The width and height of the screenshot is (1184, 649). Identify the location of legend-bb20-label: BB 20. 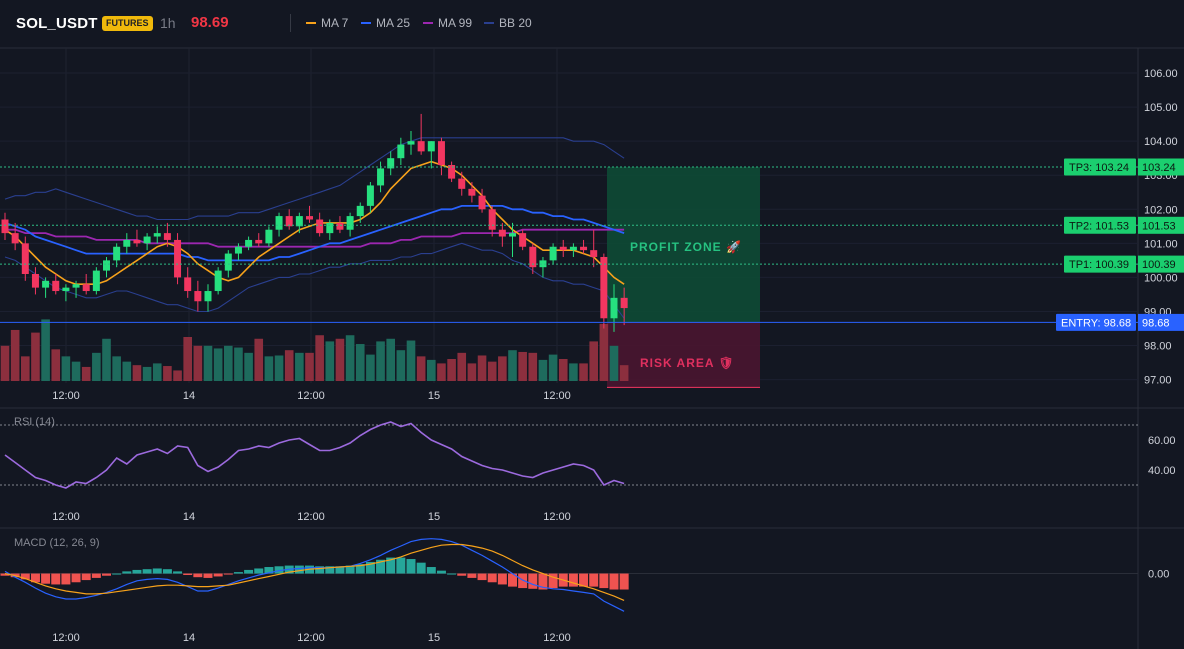
(515, 23).